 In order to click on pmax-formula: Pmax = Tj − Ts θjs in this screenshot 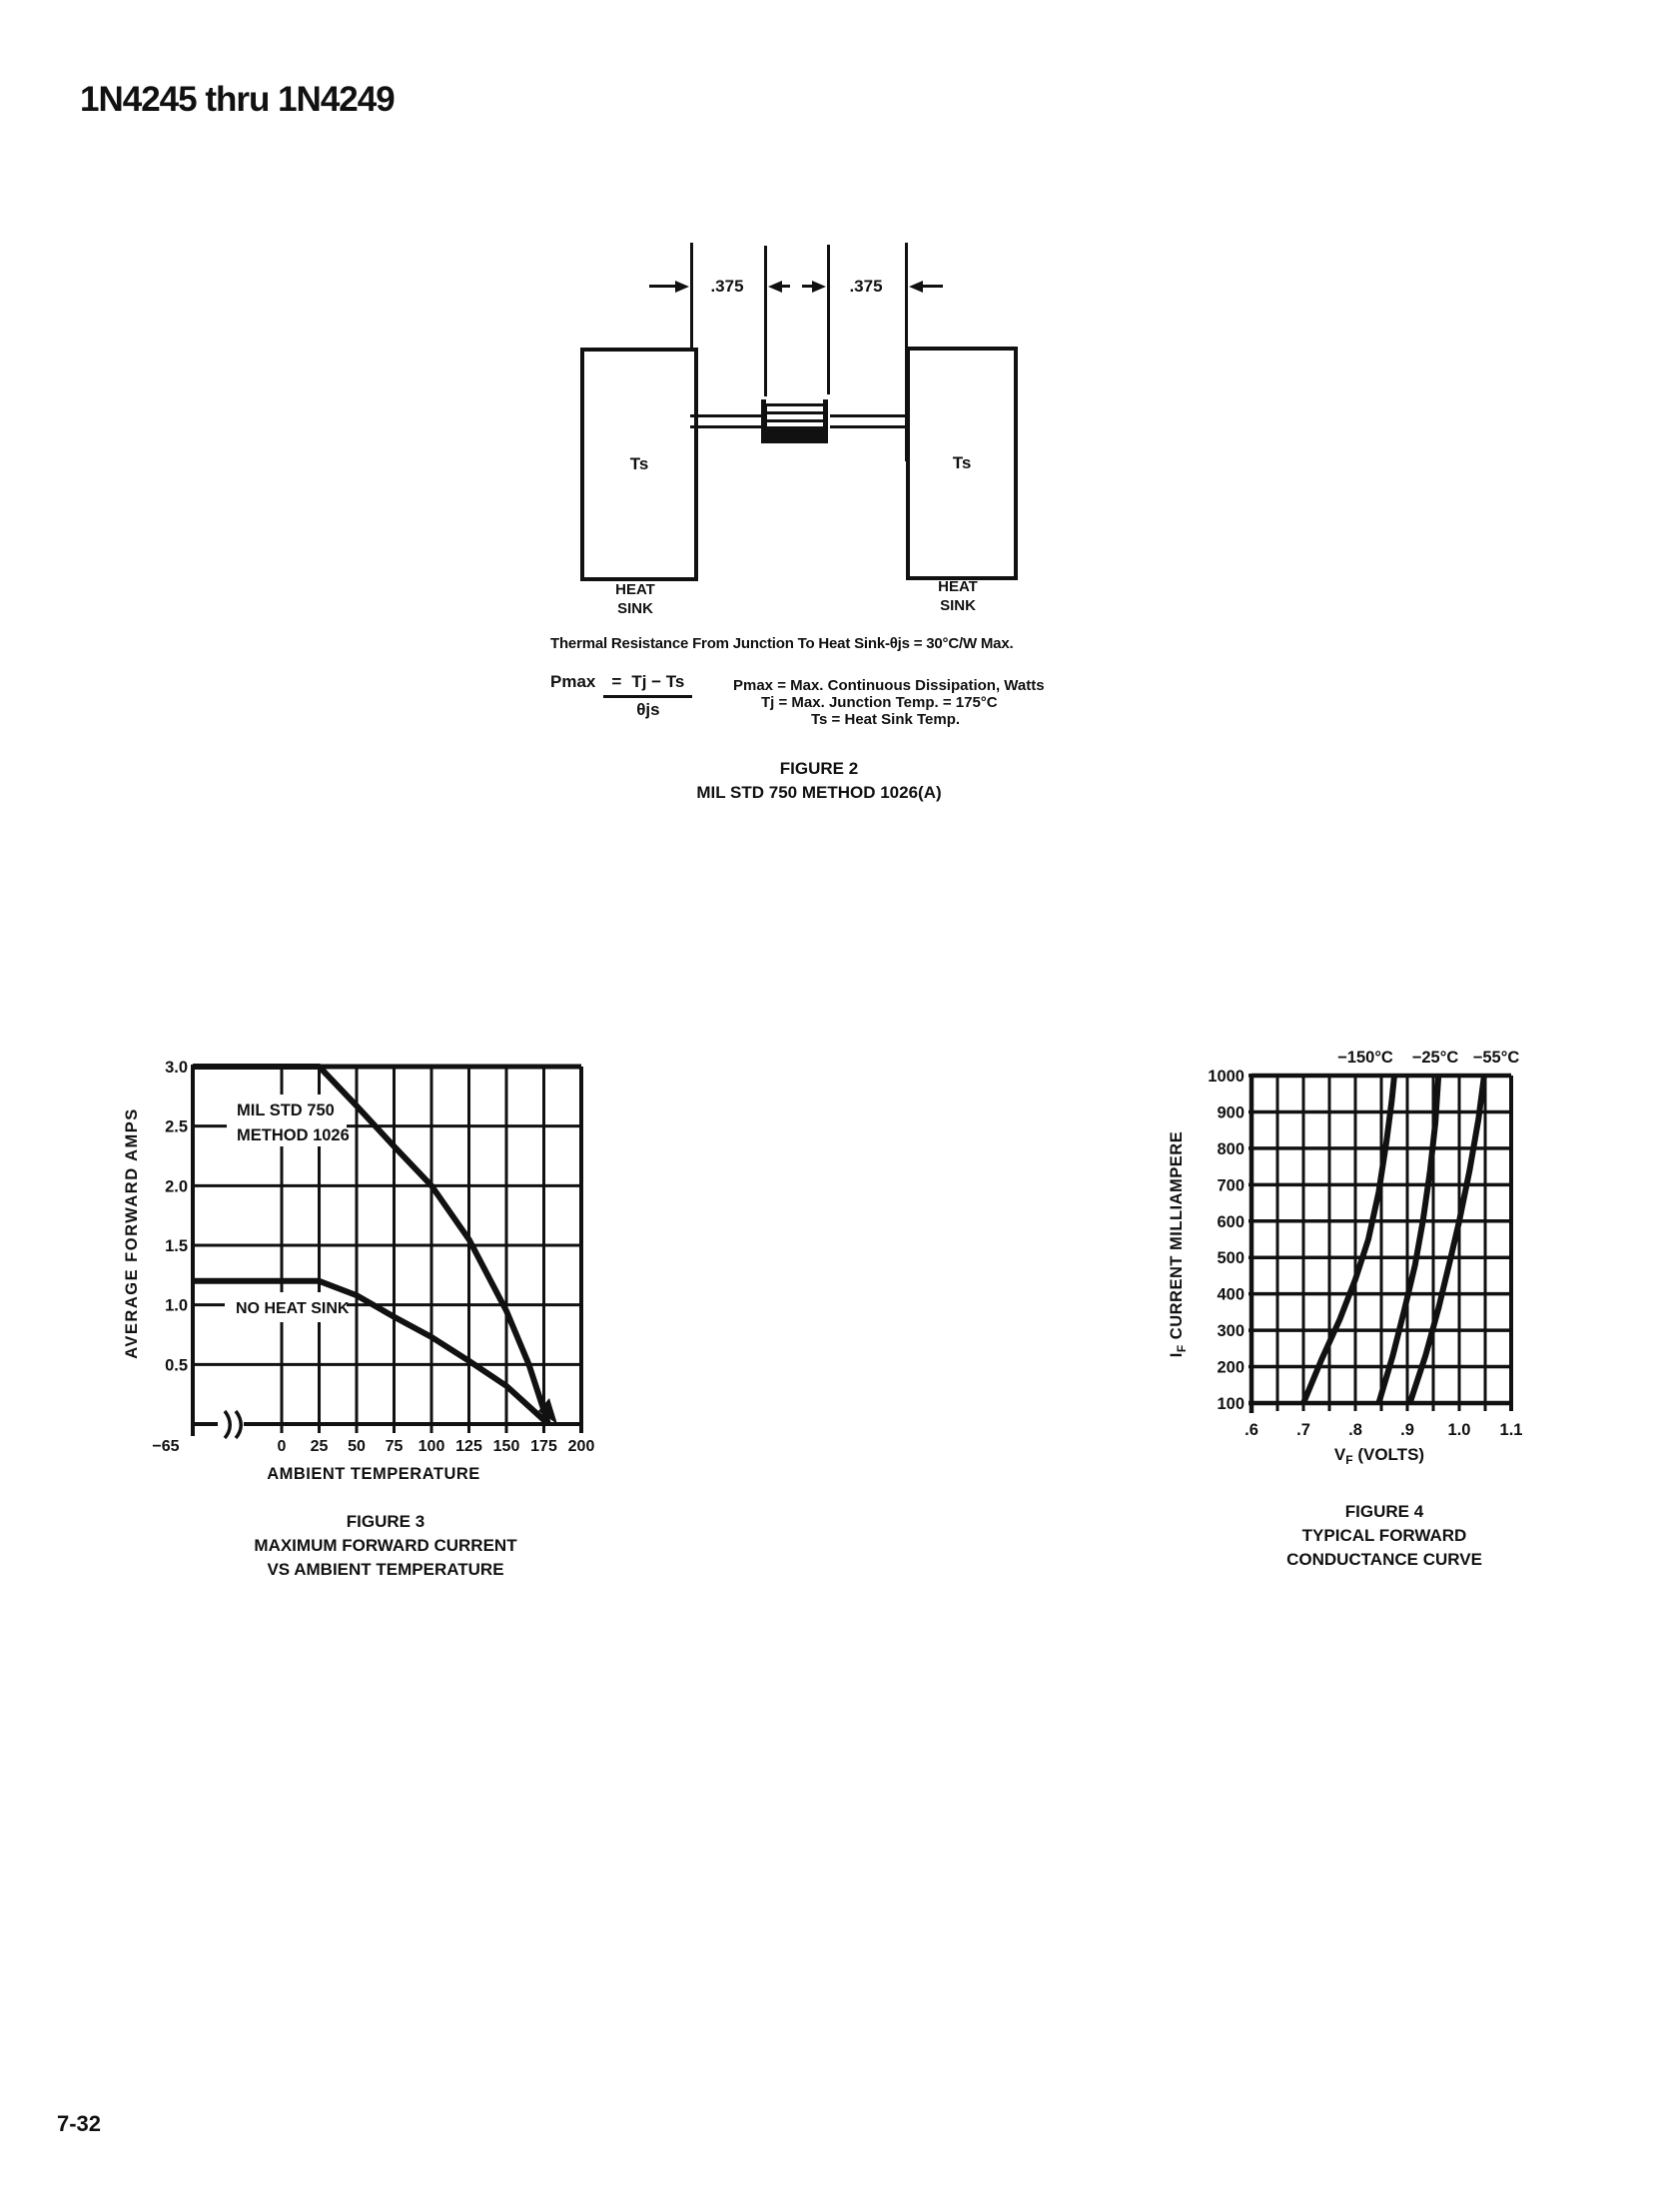, I will do `click(621, 696)`.